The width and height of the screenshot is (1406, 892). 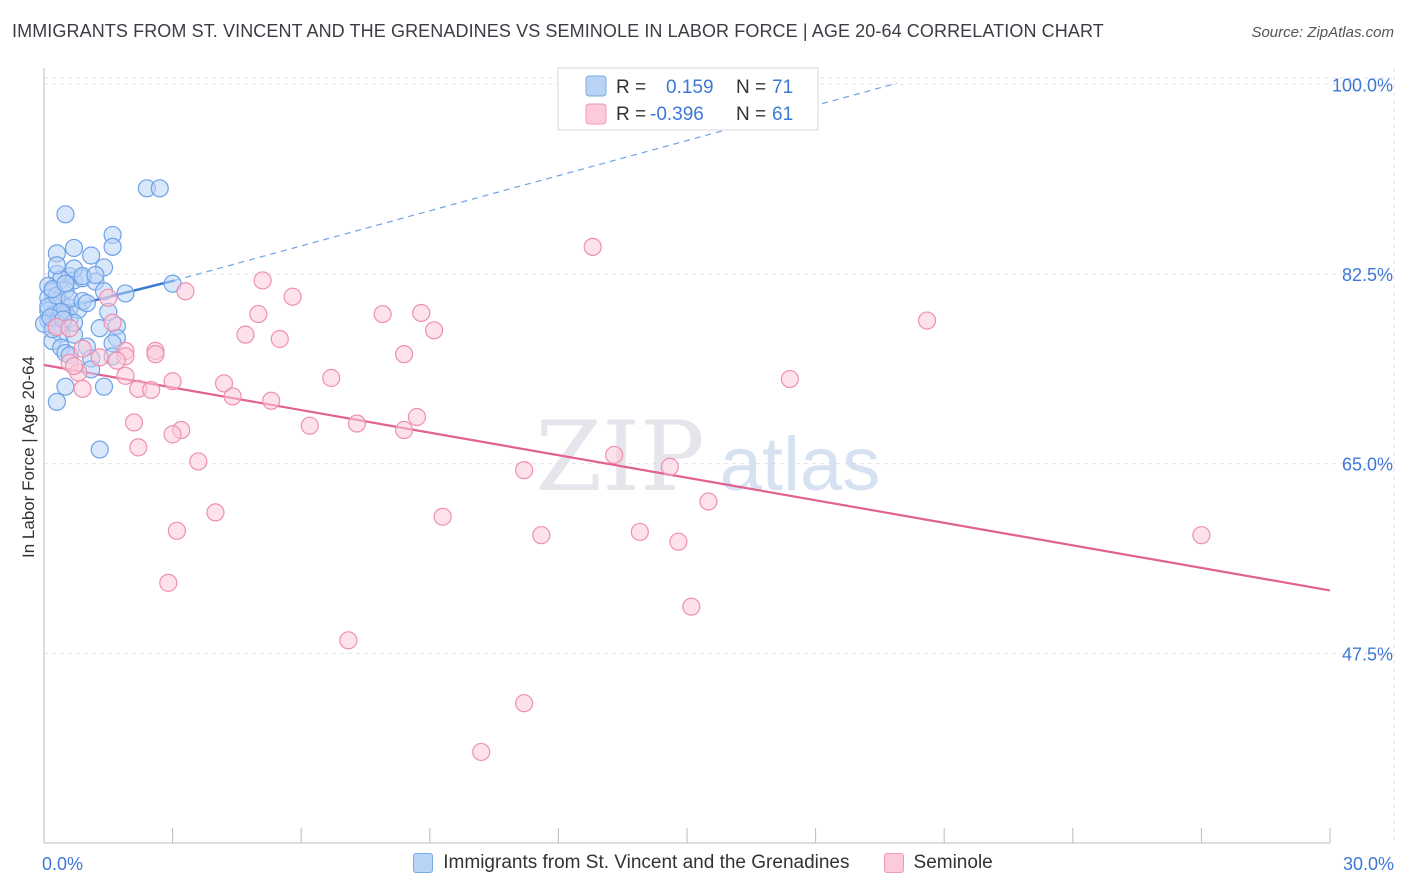 I want to click on y-tick-label: 82.5%, so click(x=1367, y=275).